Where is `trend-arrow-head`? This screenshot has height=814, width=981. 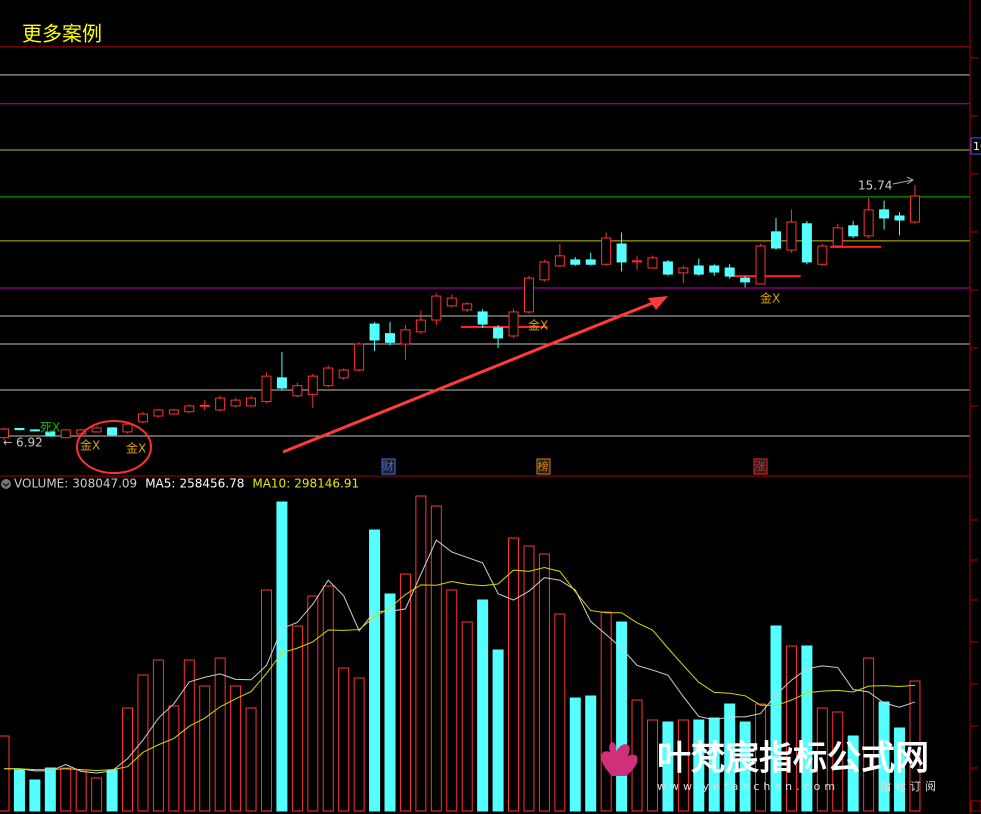
trend-arrow-head is located at coordinates (658, 303).